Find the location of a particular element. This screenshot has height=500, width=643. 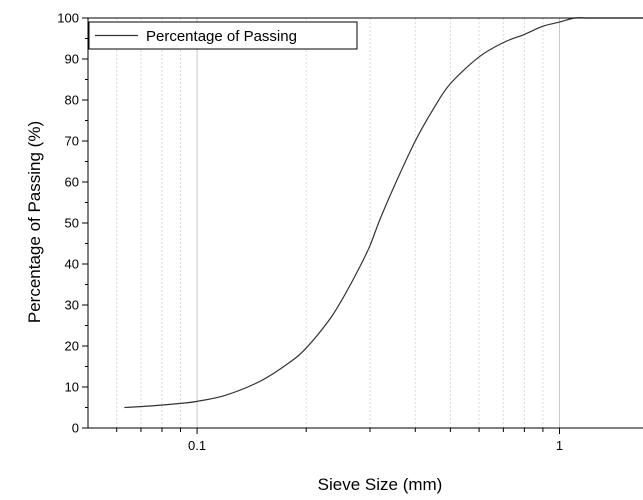

y-axis-title: Percentage of Passing (%) is located at coordinates (34, 222).